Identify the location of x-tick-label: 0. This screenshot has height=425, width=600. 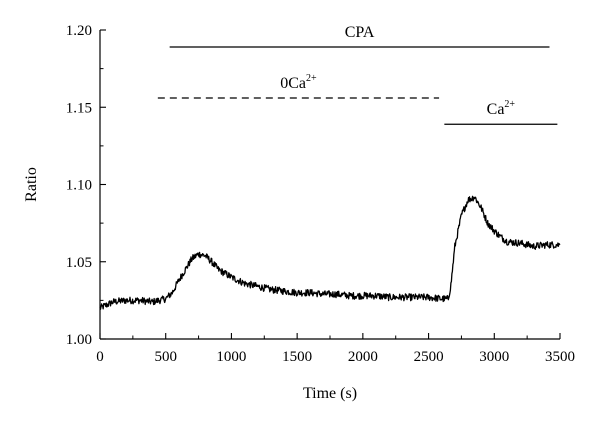
(100, 357).